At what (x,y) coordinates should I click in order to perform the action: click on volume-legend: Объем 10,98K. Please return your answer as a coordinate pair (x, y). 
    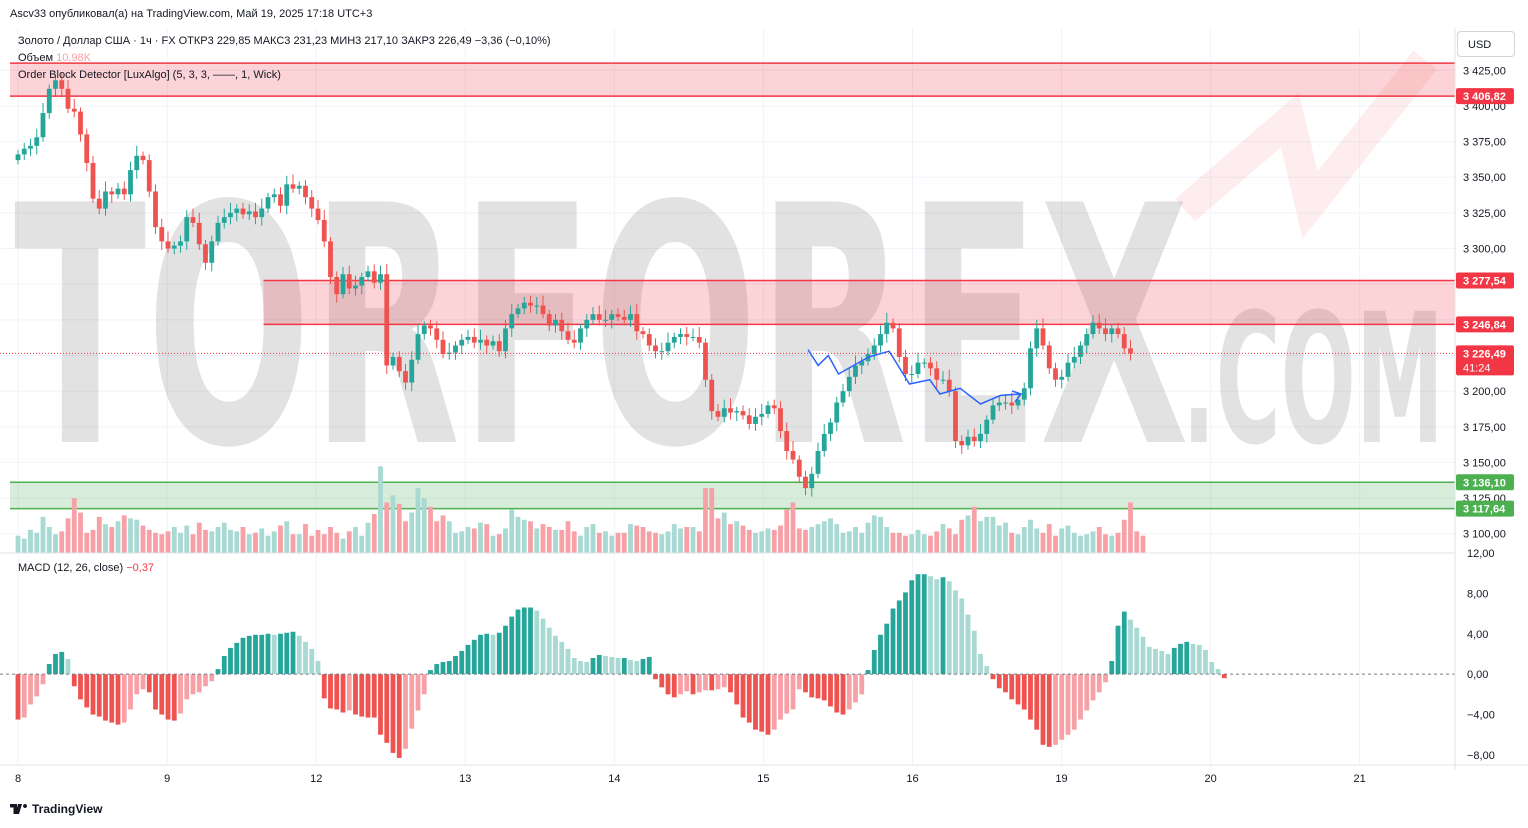
    Looking at the image, I should click on (54, 58).